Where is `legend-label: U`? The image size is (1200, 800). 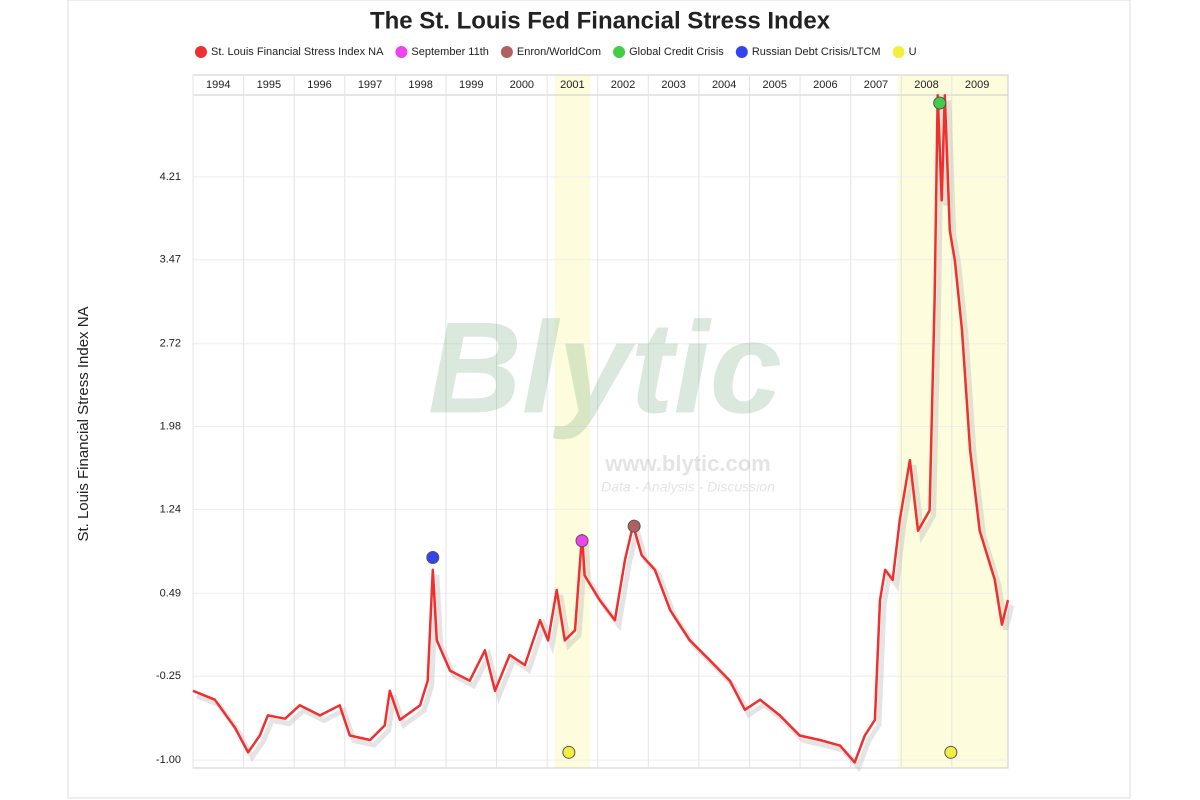 legend-label: U is located at coordinates (913, 52).